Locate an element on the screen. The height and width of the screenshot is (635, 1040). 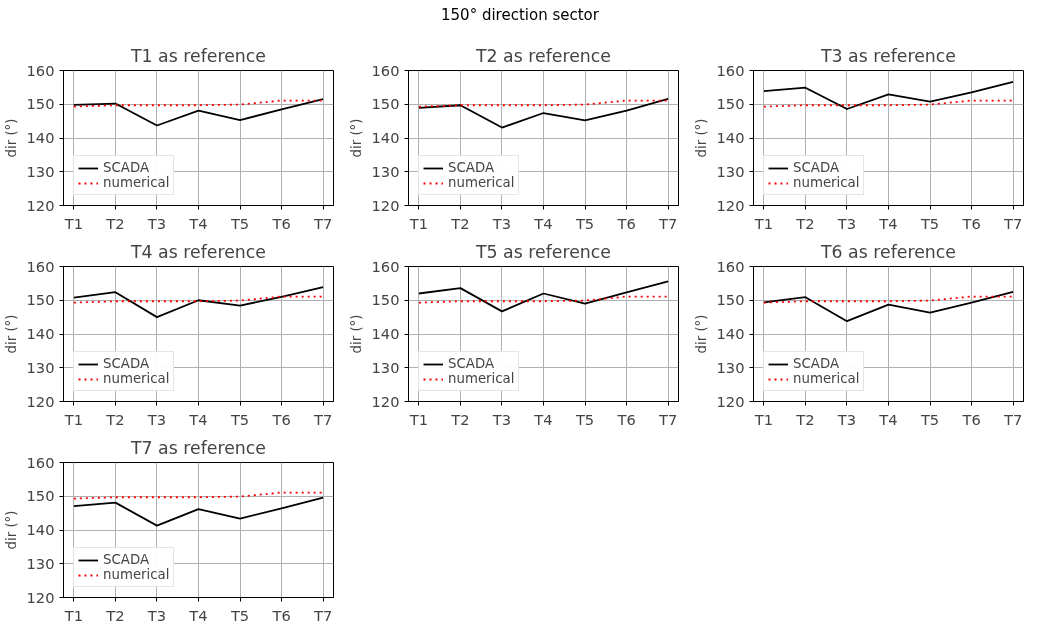
chart-title: T1 as reference is located at coordinates (198, 55).